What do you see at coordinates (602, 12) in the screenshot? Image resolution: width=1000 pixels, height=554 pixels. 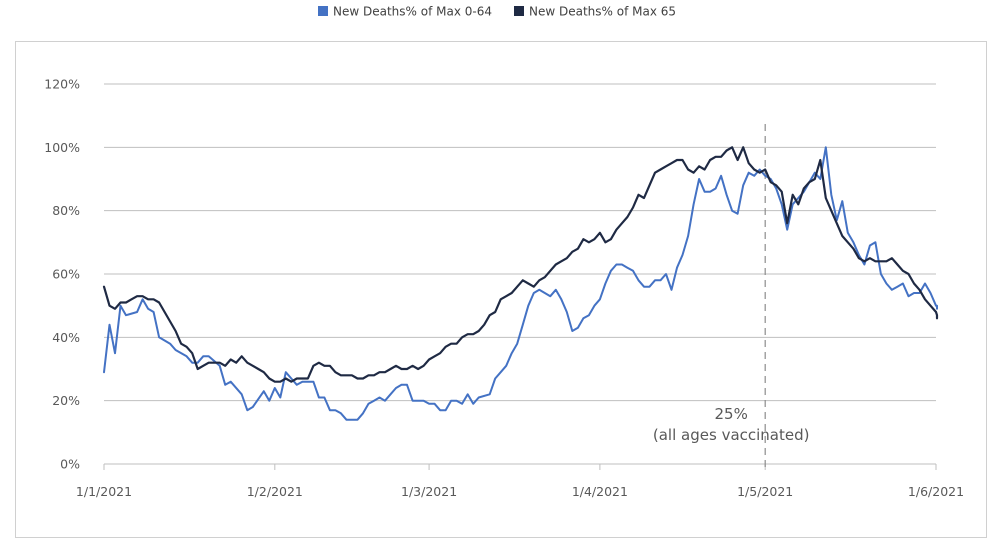 I see `legend-label-65: New Deaths% of Max 65` at bounding box center [602, 12].